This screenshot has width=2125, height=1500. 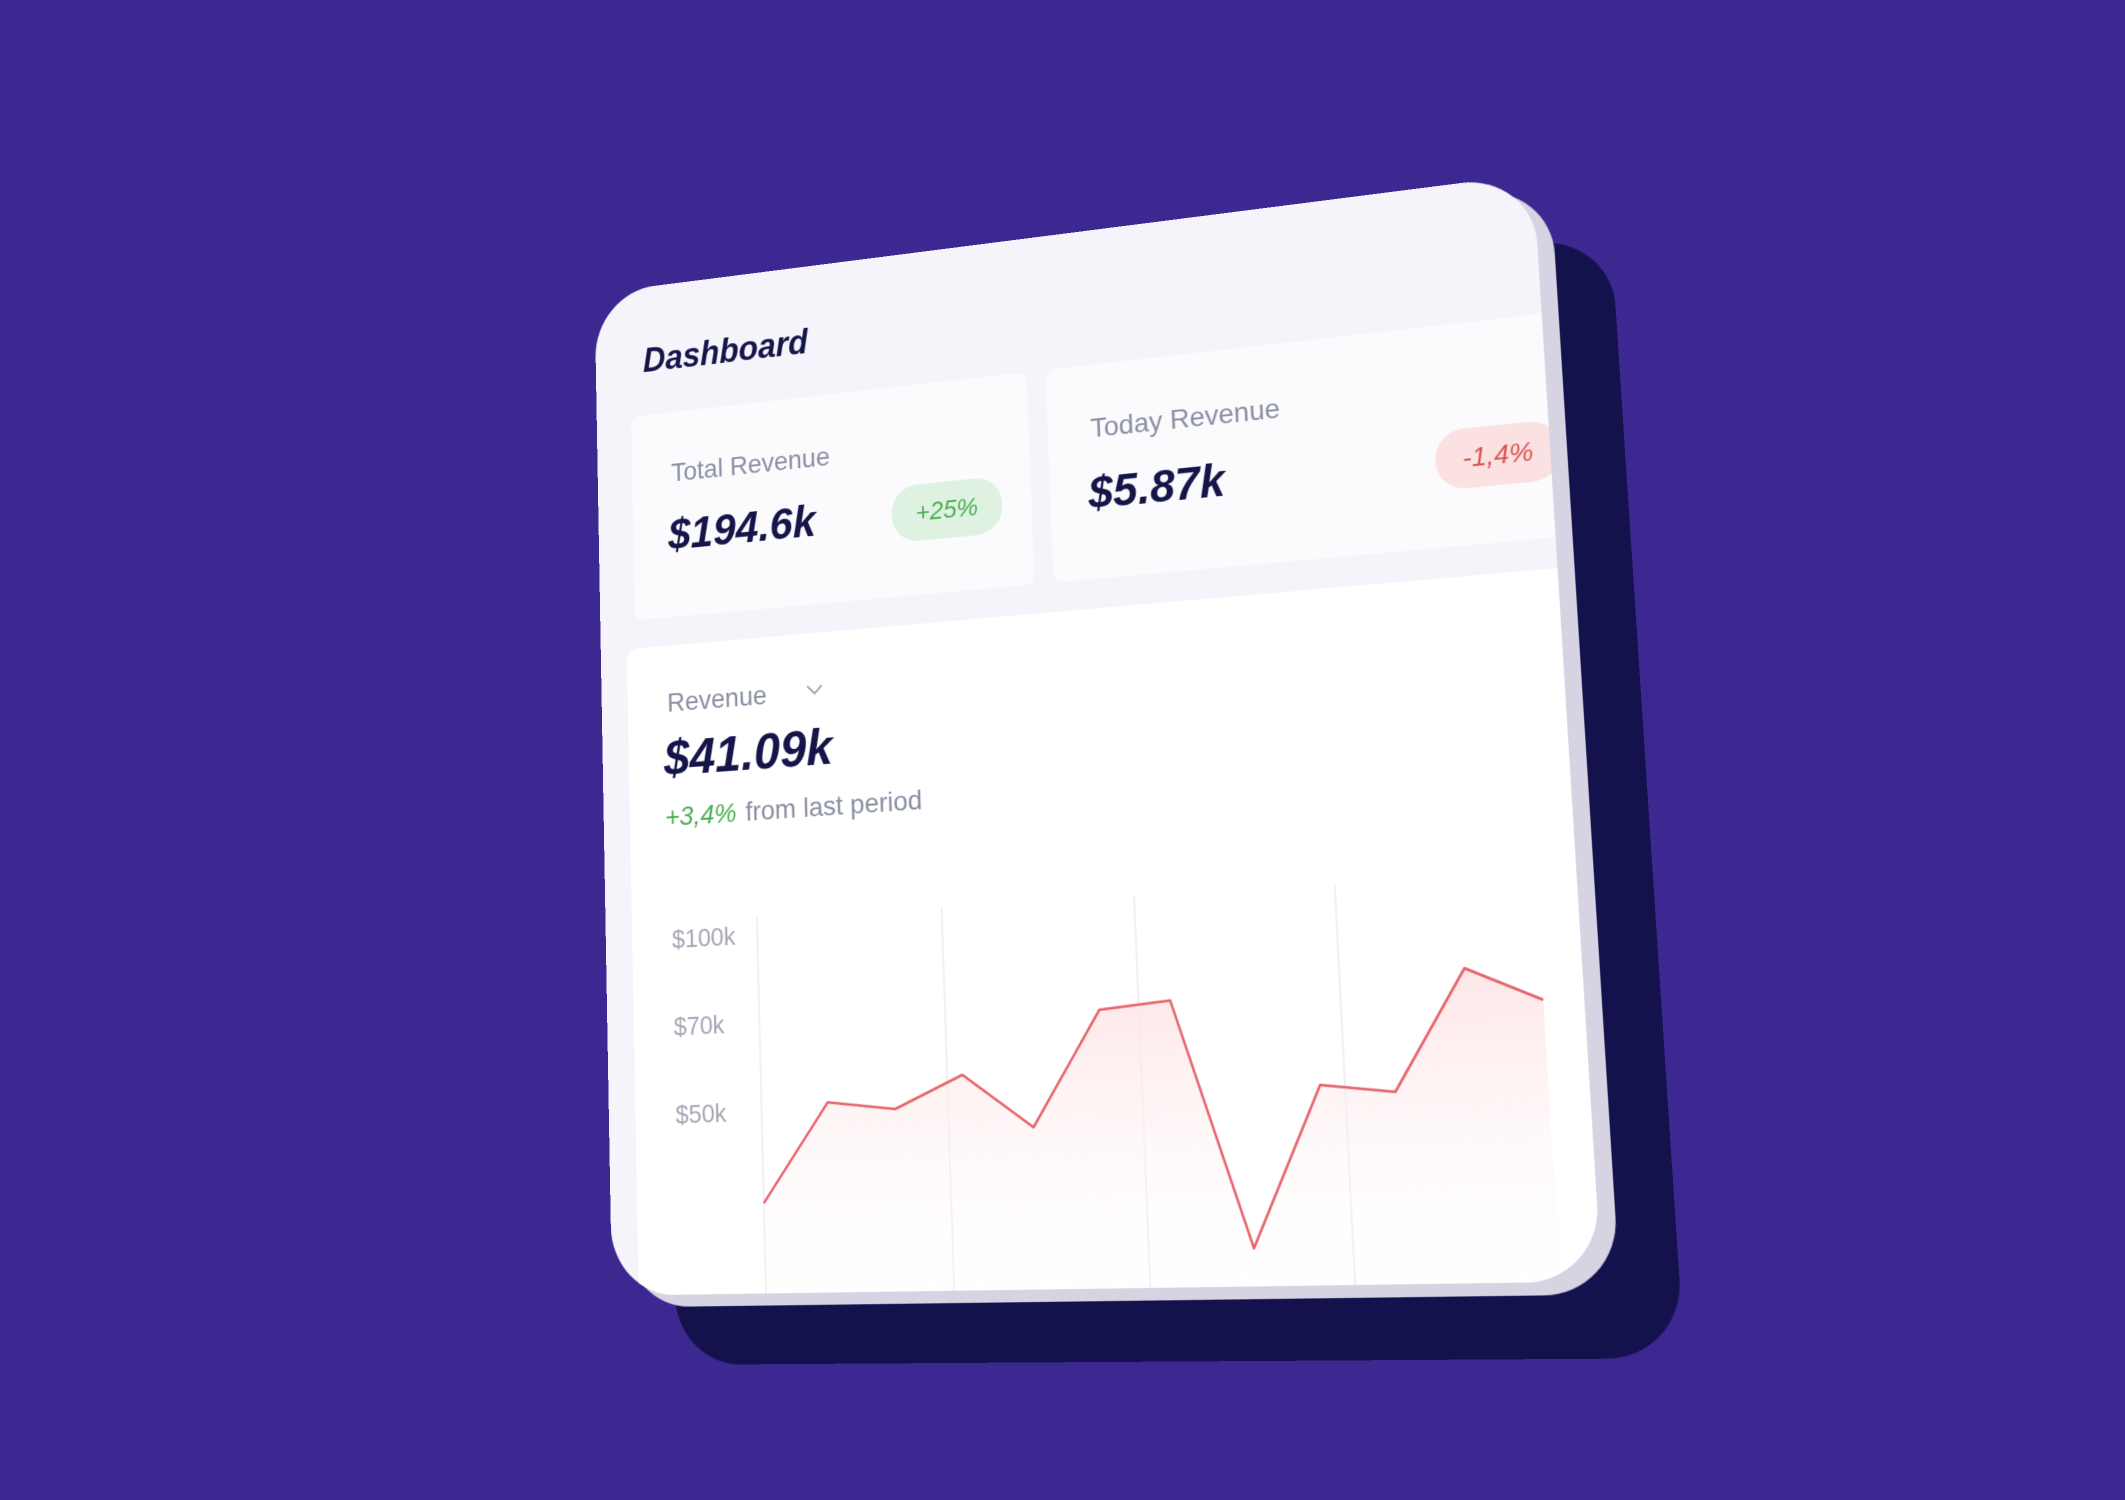 What do you see at coordinates (700, 1026) in the screenshot?
I see `y-tick-label: $70k` at bounding box center [700, 1026].